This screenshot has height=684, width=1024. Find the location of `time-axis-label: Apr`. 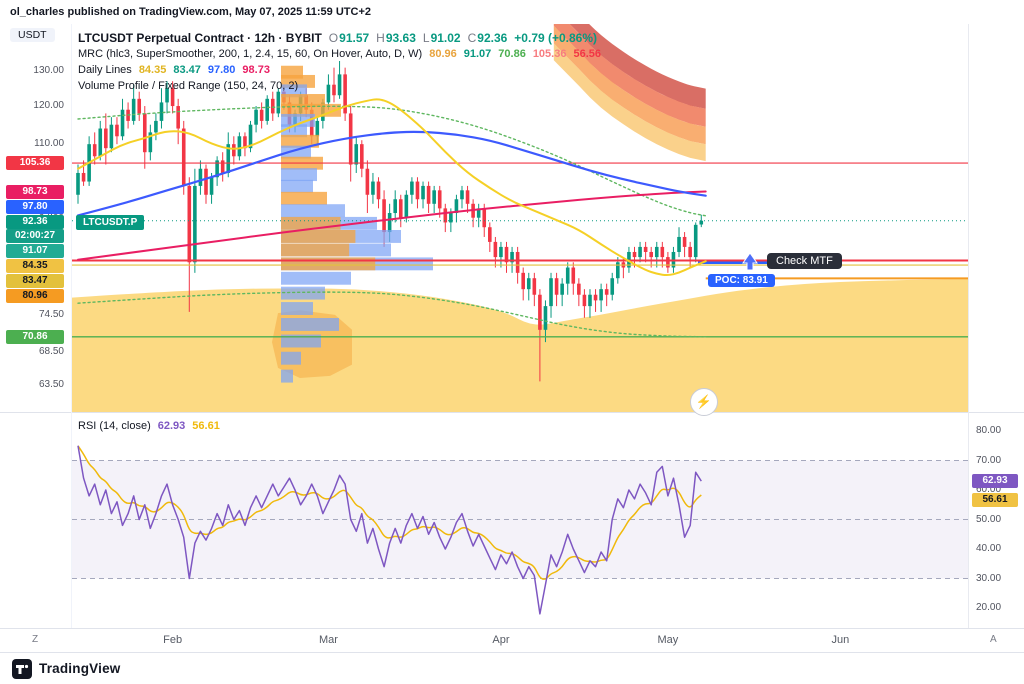

time-axis-label: Apr is located at coordinates (501, 640).